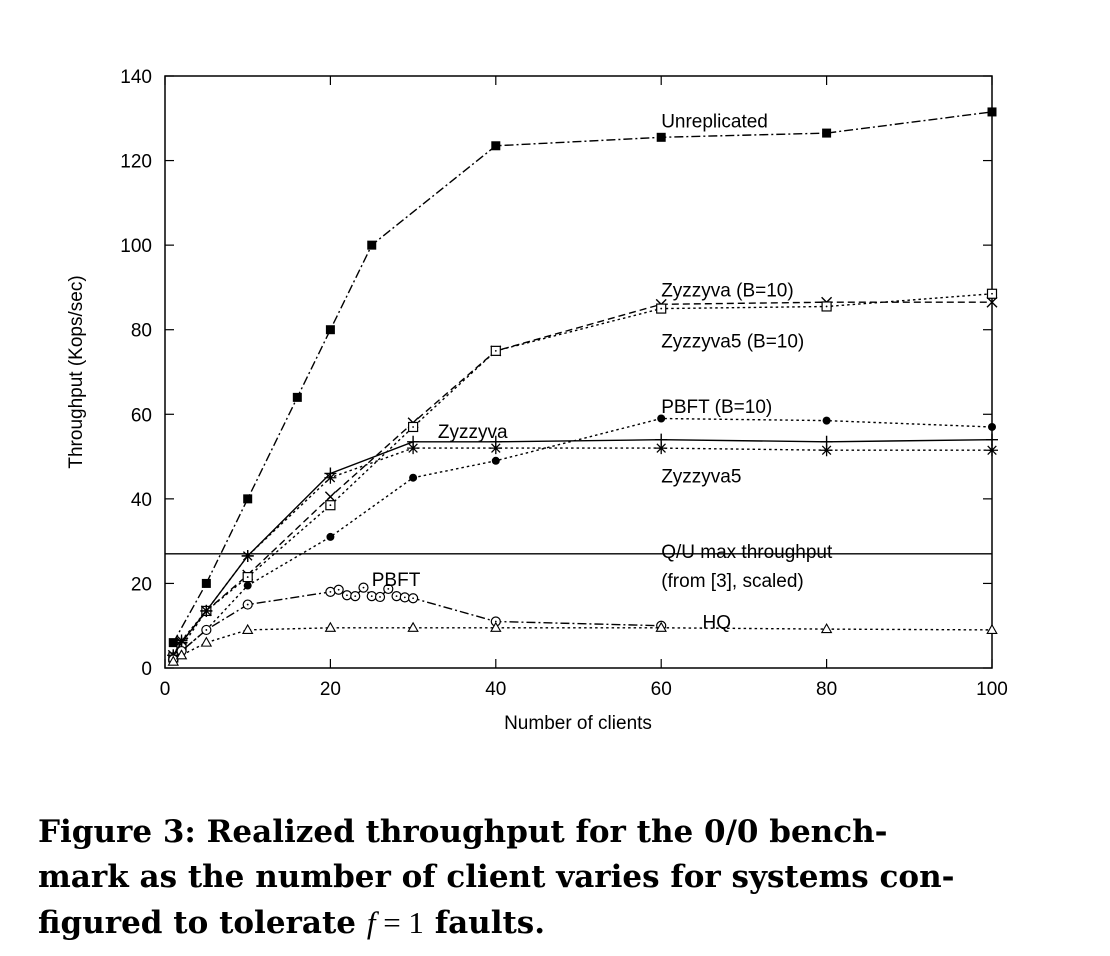 This screenshot has width=1110, height=956. I want to click on x-tick-label: 0, so click(165, 689).